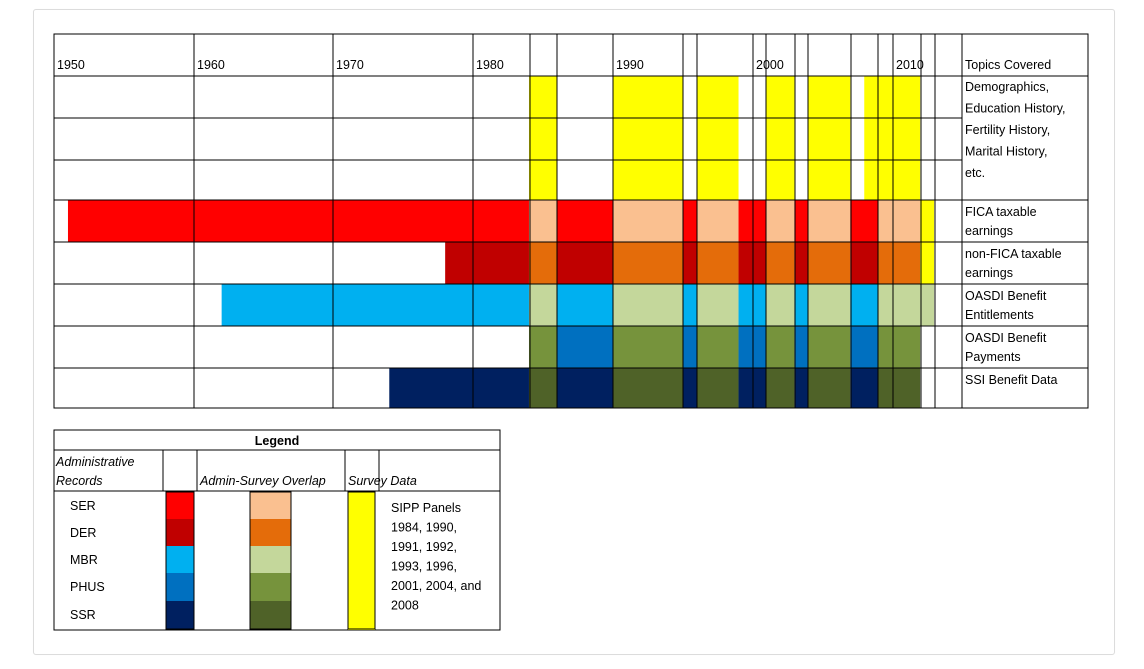  What do you see at coordinates (927, 221) in the screenshot?
I see `ser-survey-bar` at bounding box center [927, 221].